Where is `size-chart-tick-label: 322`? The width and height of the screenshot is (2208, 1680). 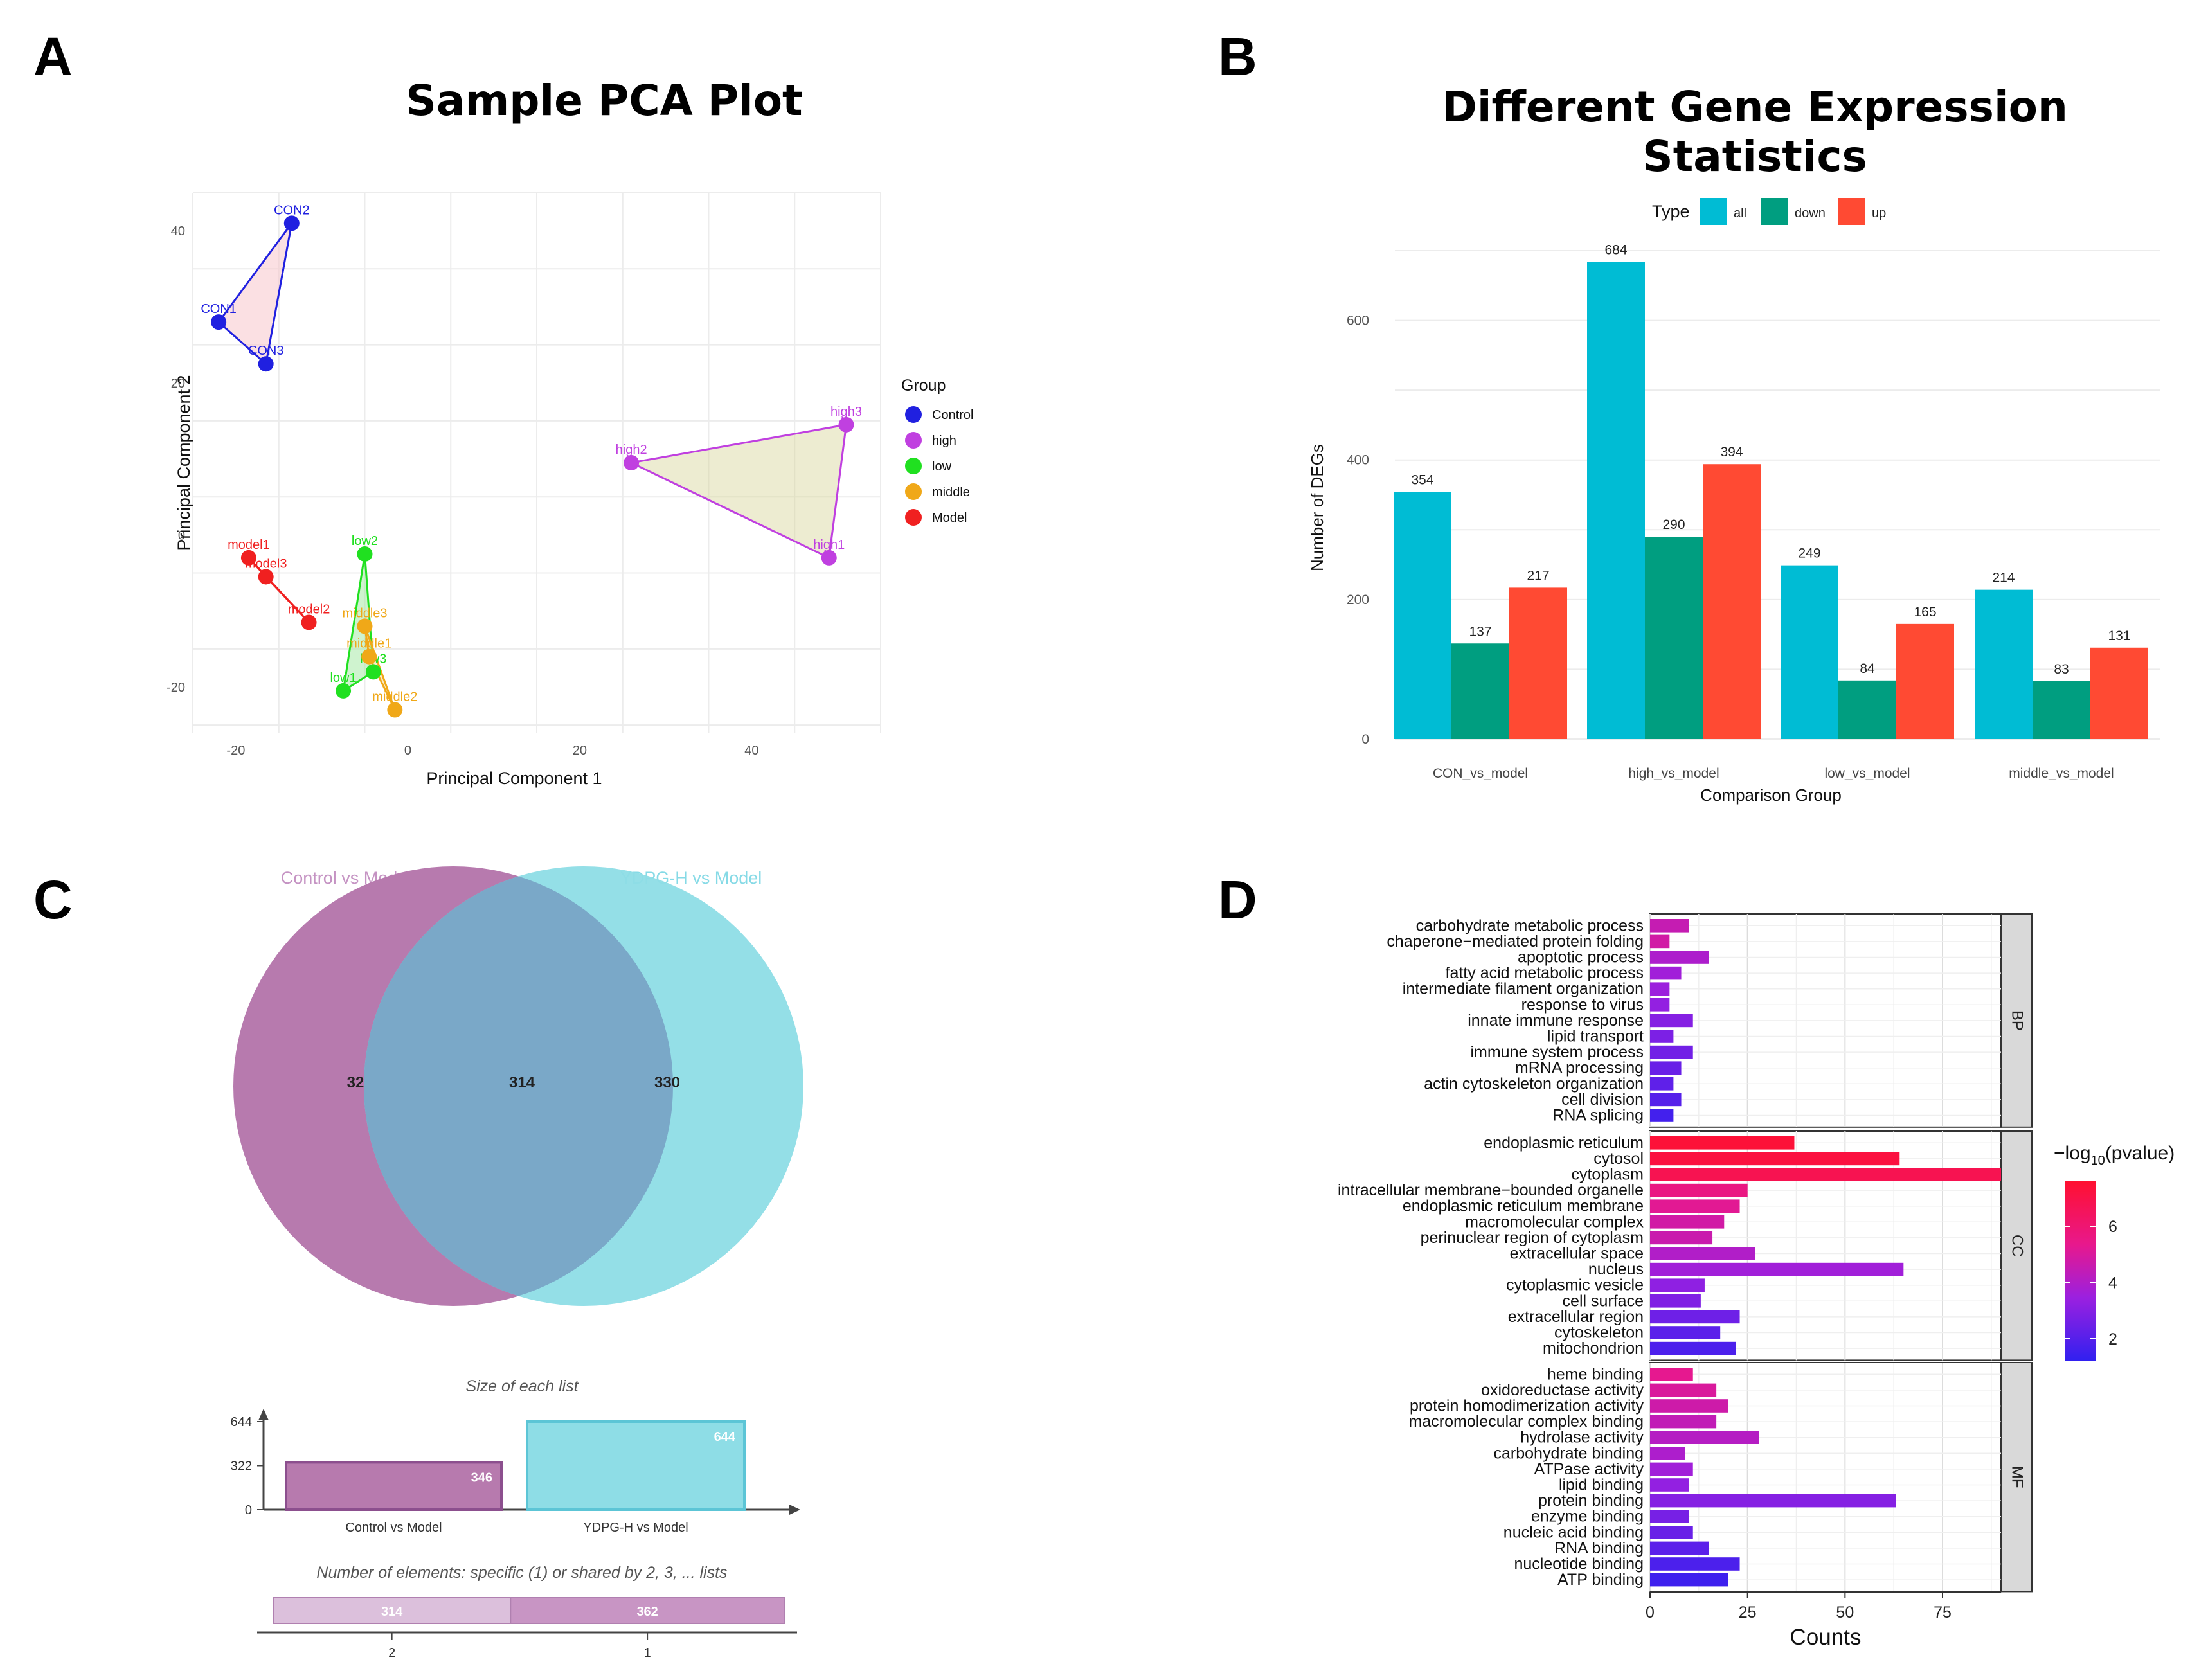 size-chart-tick-label: 322 is located at coordinates (241, 1467).